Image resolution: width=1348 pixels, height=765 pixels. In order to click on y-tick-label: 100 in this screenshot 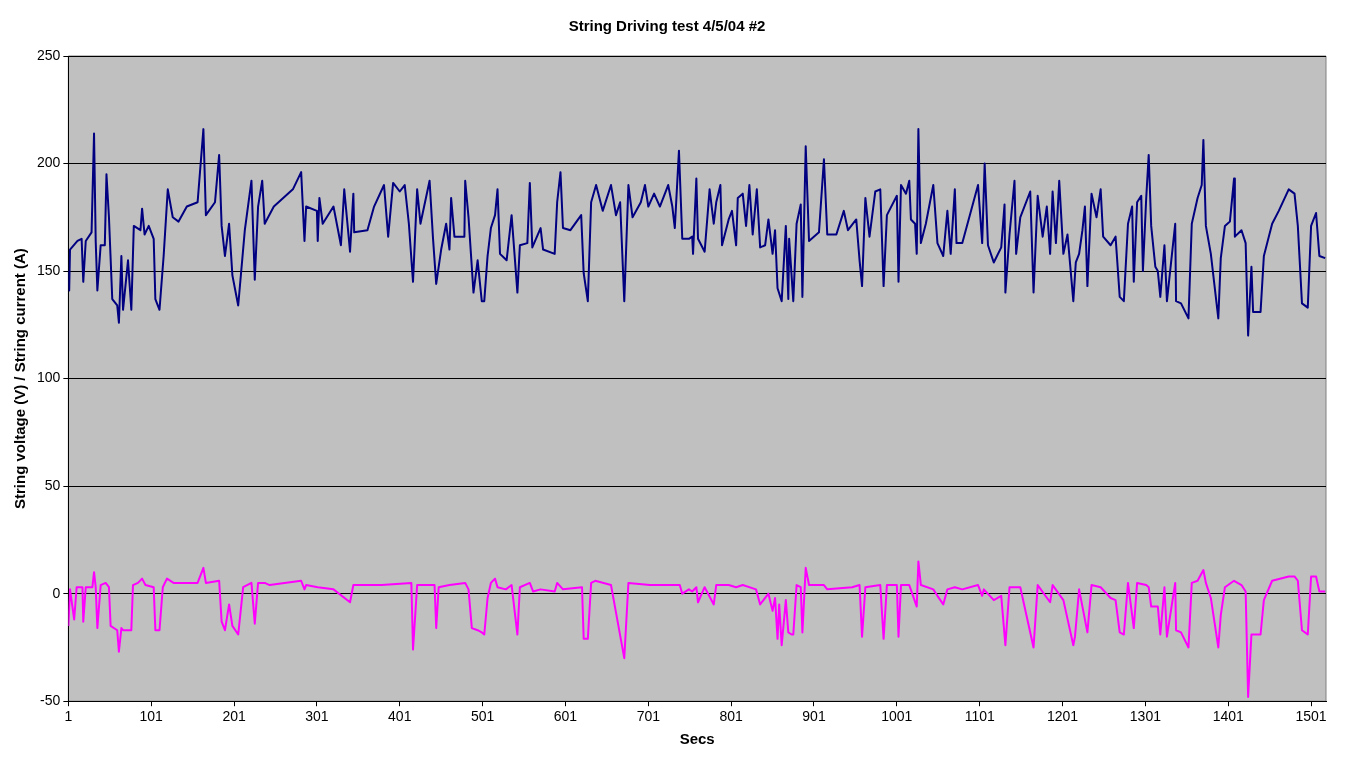, I will do `click(49, 377)`.